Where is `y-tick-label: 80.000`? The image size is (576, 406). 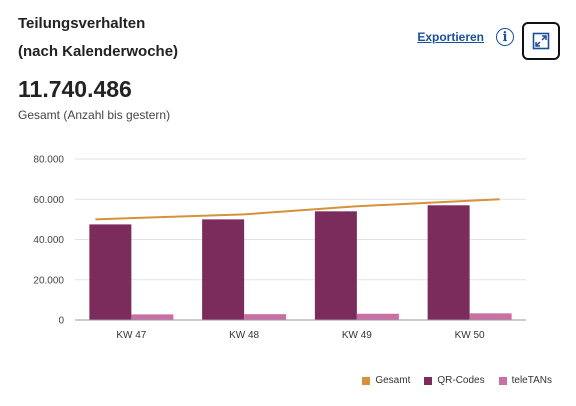
y-tick-label: 80.000 is located at coordinates (48, 160).